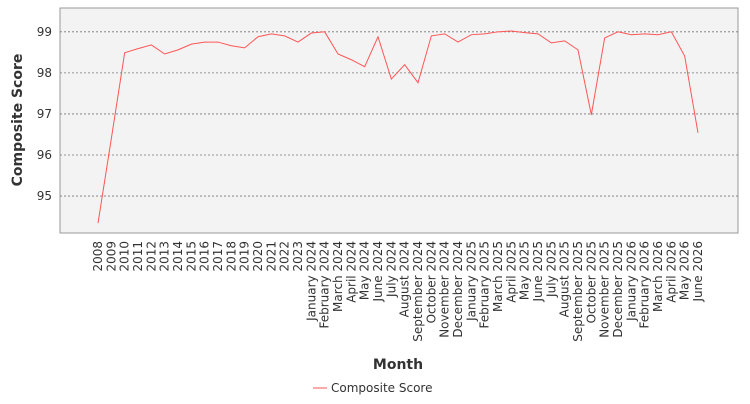 The height and width of the screenshot is (404, 750). Describe the element at coordinates (618, 289) in the screenshot. I see `x-tick-label: December 2025` at that location.